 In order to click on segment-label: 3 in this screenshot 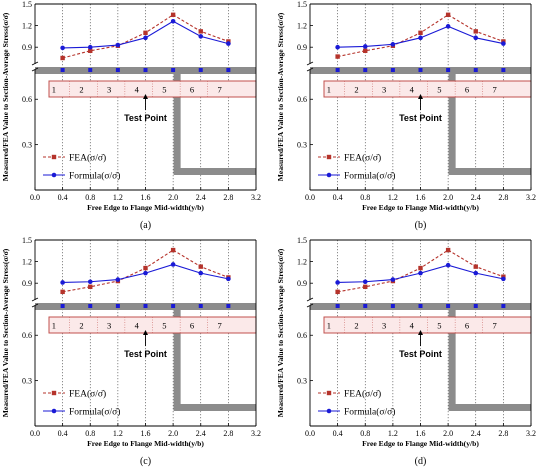, I will do `click(109, 90)`.